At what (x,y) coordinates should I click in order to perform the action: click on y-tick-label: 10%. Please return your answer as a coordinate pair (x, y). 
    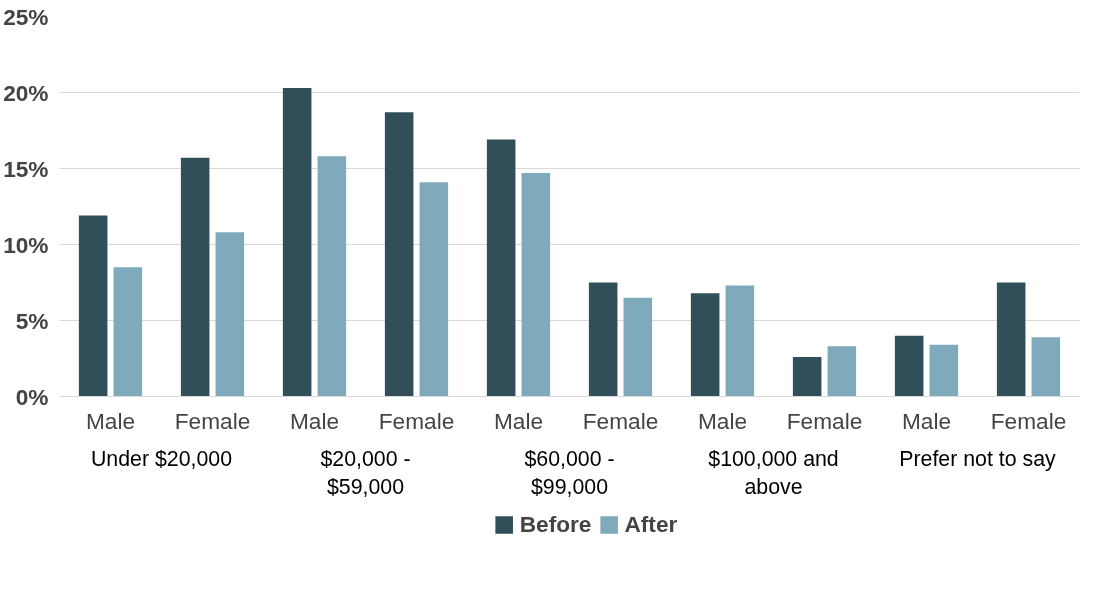
    Looking at the image, I should click on (26, 244).